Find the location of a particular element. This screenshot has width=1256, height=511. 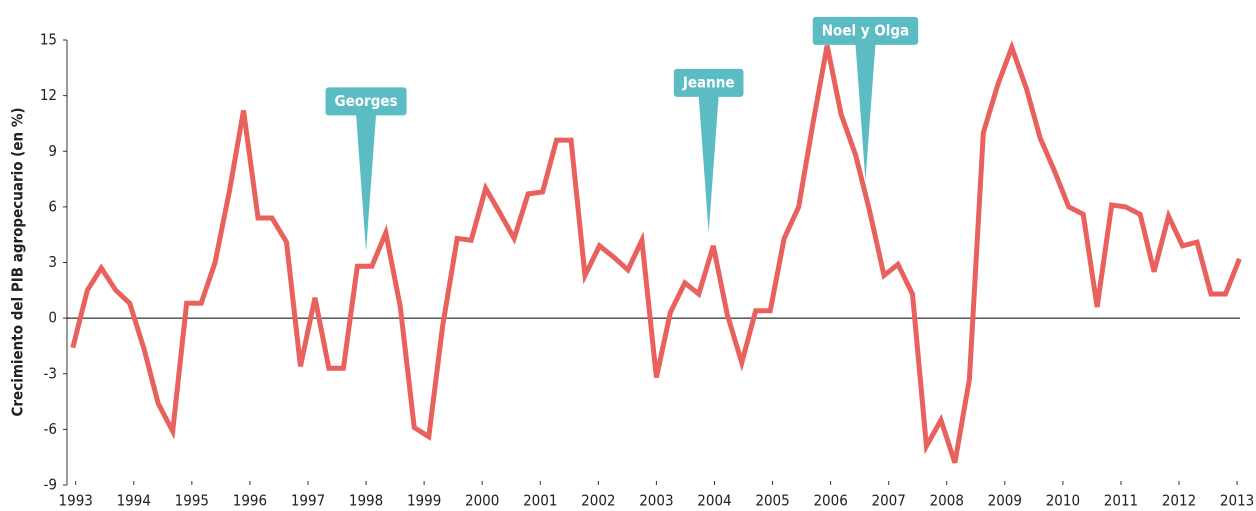

x-tick-label: 2006 is located at coordinates (830, 501).